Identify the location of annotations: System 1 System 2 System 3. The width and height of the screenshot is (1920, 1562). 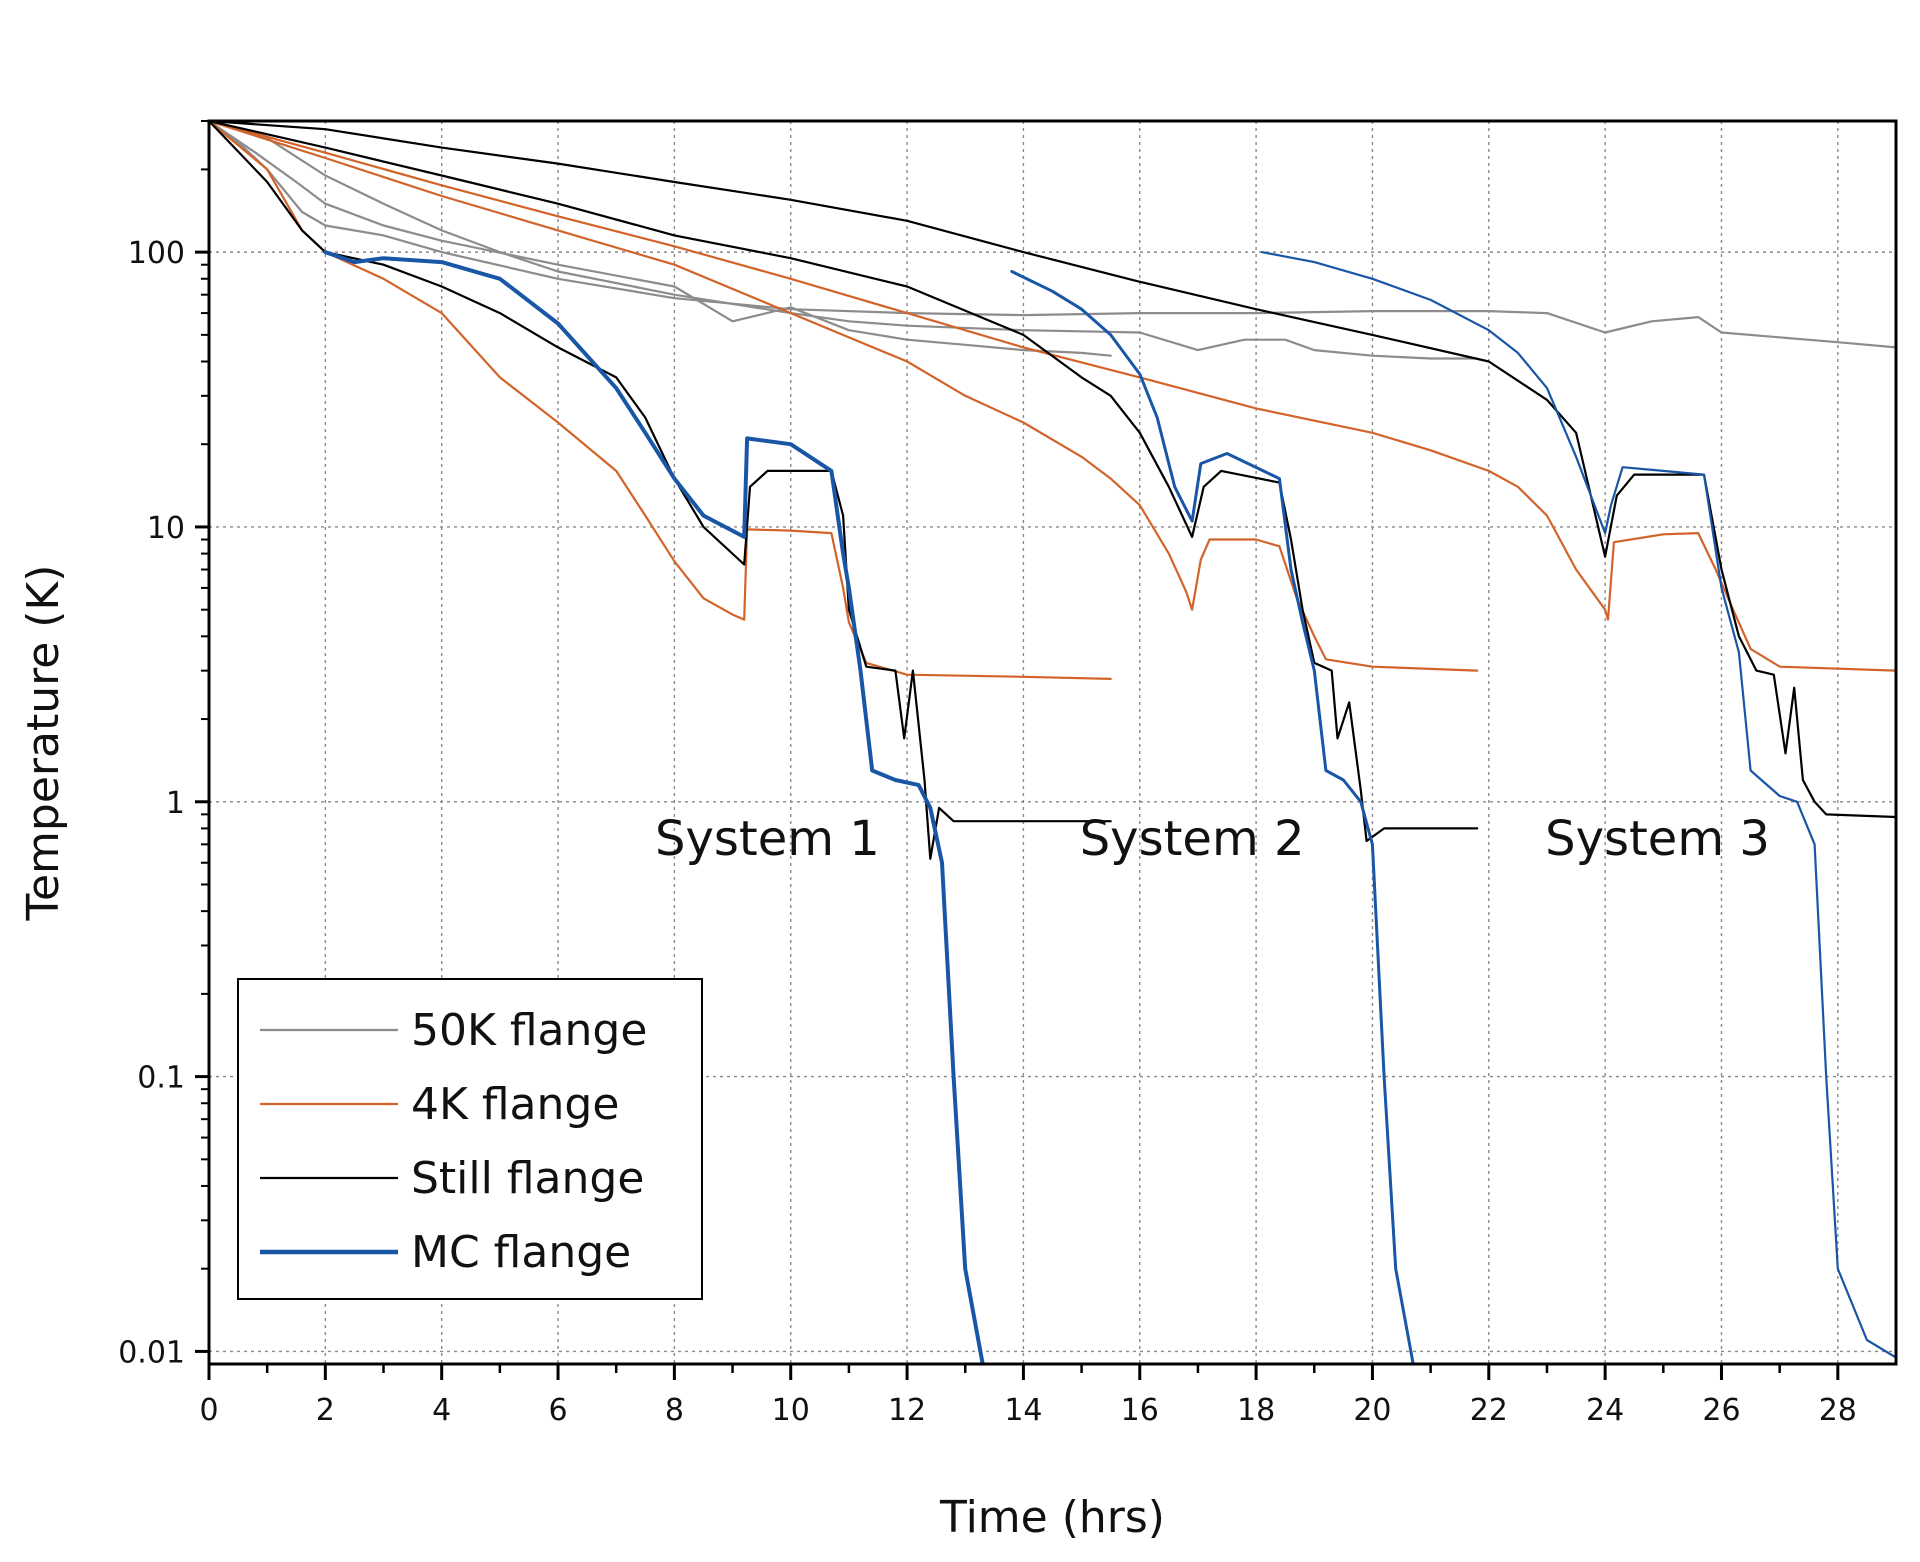
(1212, 839).